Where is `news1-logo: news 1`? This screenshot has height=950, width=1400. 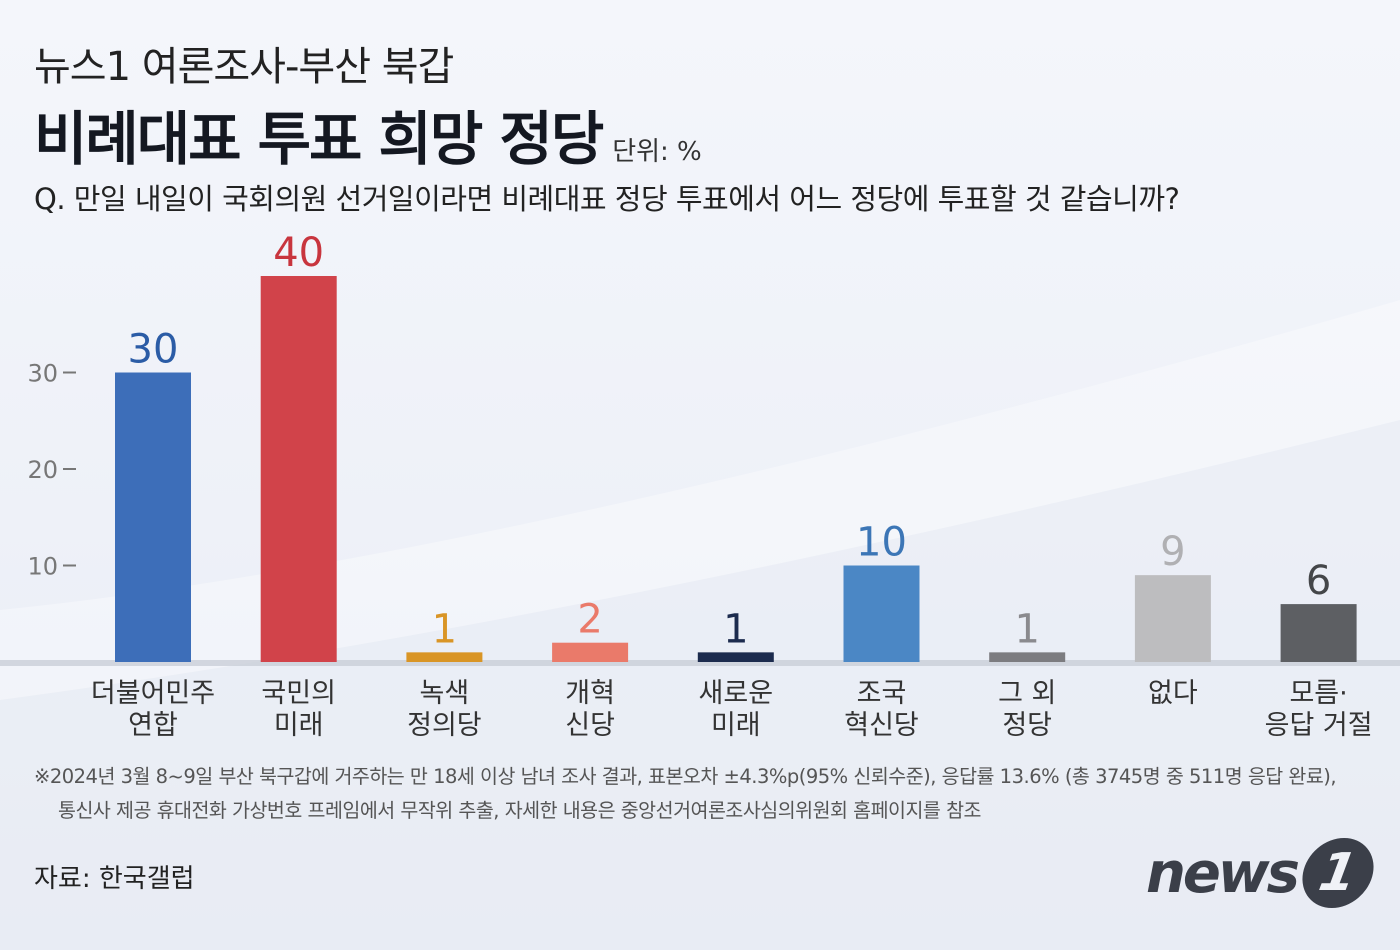
news1-logo: news 1 is located at coordinates (1263, 873).